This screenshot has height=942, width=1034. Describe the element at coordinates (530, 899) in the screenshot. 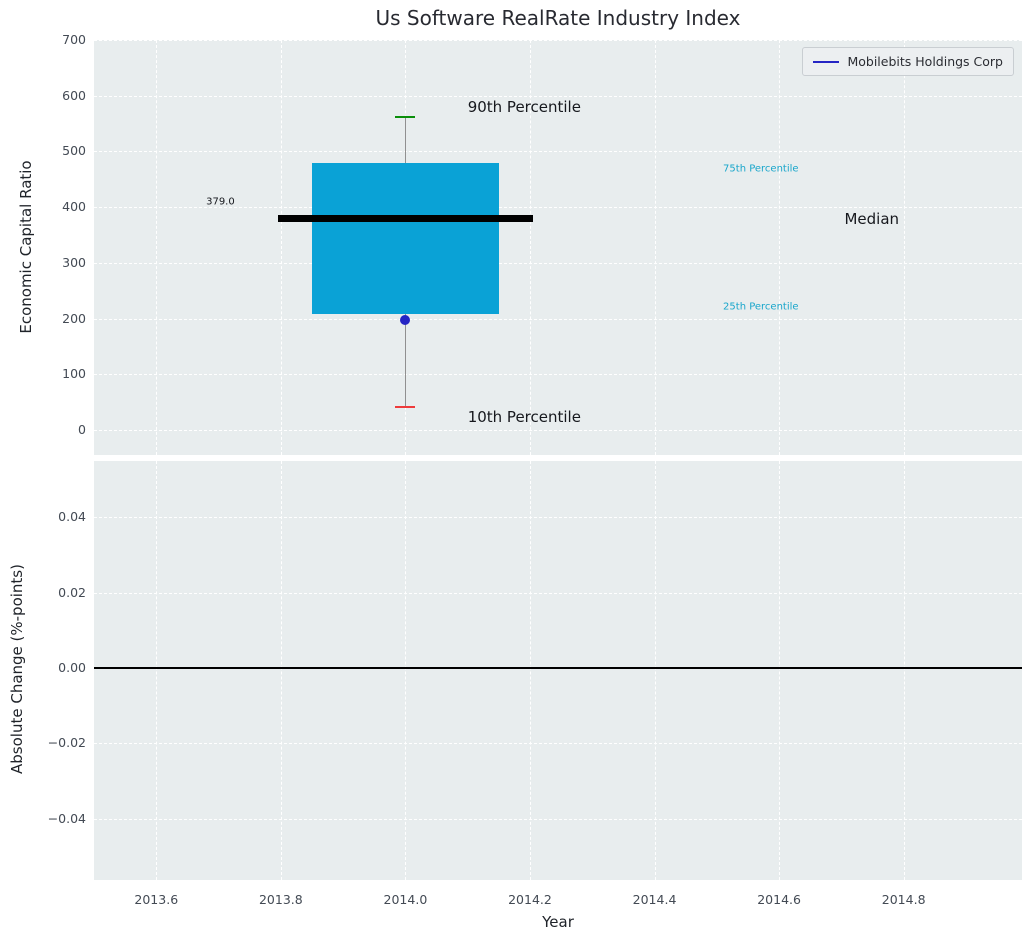

I see `x-tick-label: 2014.2` at that location.